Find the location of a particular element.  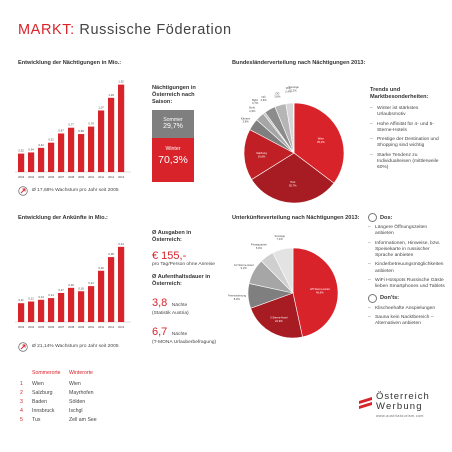

summer-place: Innsbruck is located at coordinates (43, 410).